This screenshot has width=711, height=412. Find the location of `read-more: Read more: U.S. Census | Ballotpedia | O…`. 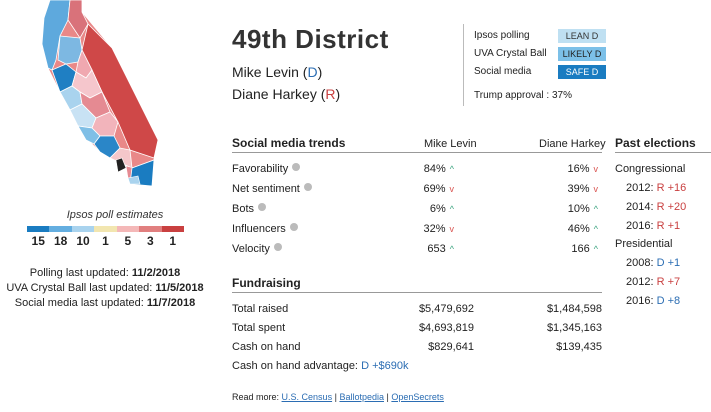

read-more: Read more: U.S. Census | Ballotpedia | O… is located at coordinates (338, 397).